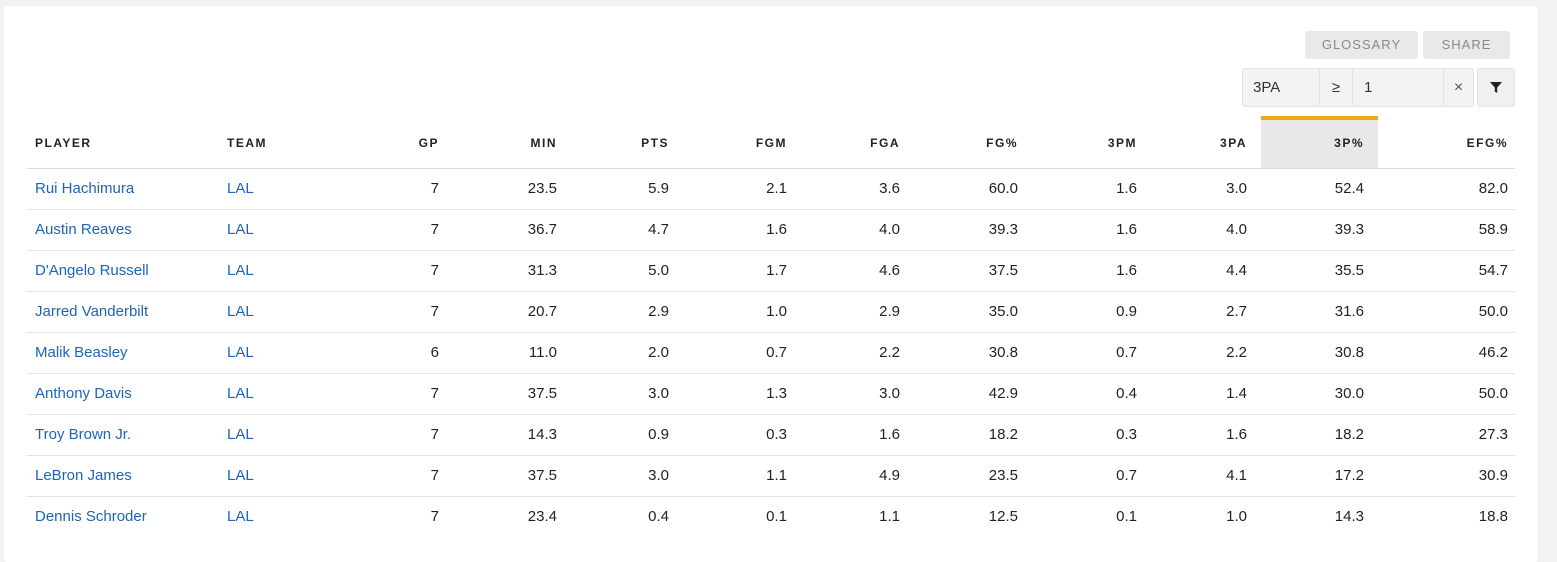 This screenshot has width=1557, height=562. What do you see at coordinates (1466, 45) in the screenshot?
I see `share-button: SHARE` at bounding box center [1466, 45].